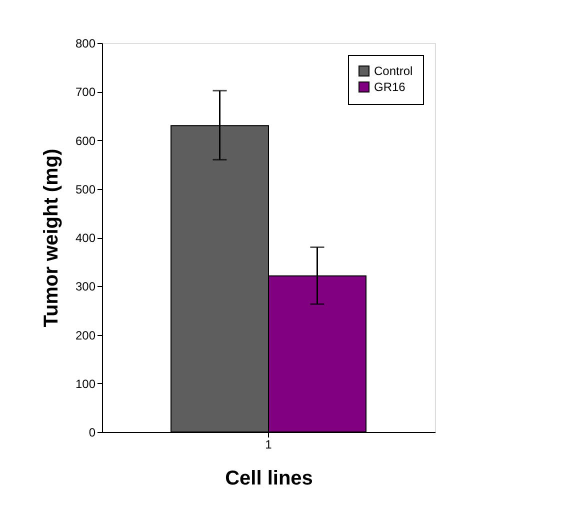 The height and width of the screenshot is (529, 565). Describe the element at coordinates (393, 71) in the screenshot. I see `legend-label: Control` at that location.